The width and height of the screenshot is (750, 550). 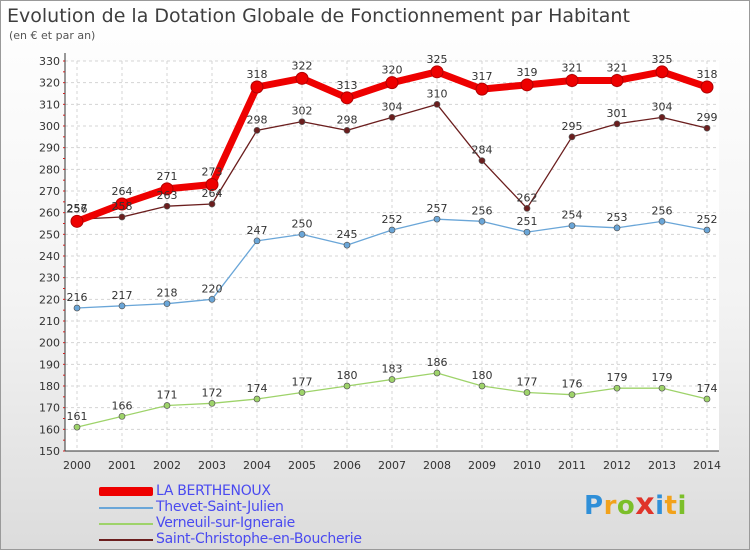 What do you see at coordinates (594, 506) in the screenshot?
I see `logo-letter: P` at bounding box center [594, 506].